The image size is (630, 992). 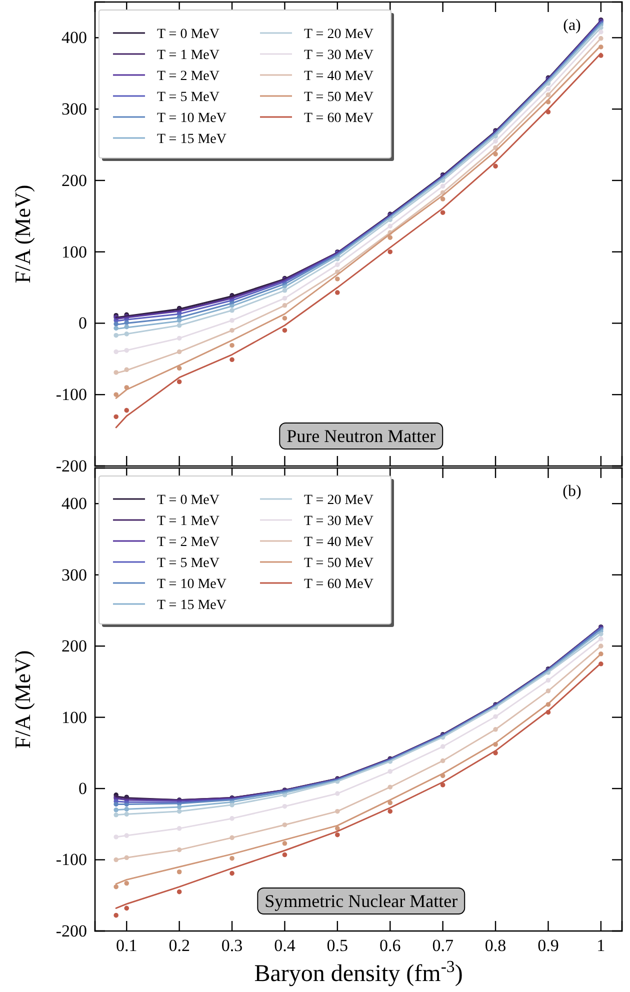 I want to click on x-tick-label: 0.5, so click(x=337, y=946).